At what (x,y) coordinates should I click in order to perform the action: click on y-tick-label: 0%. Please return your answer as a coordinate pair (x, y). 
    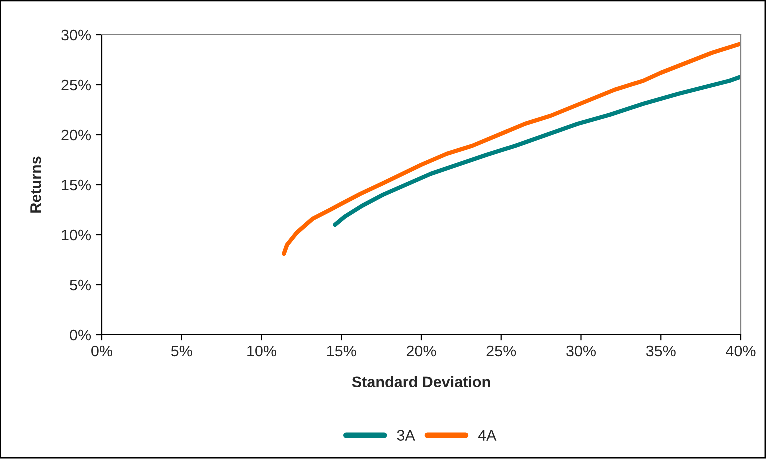
    Looking at the image, I should click on (81, 335).